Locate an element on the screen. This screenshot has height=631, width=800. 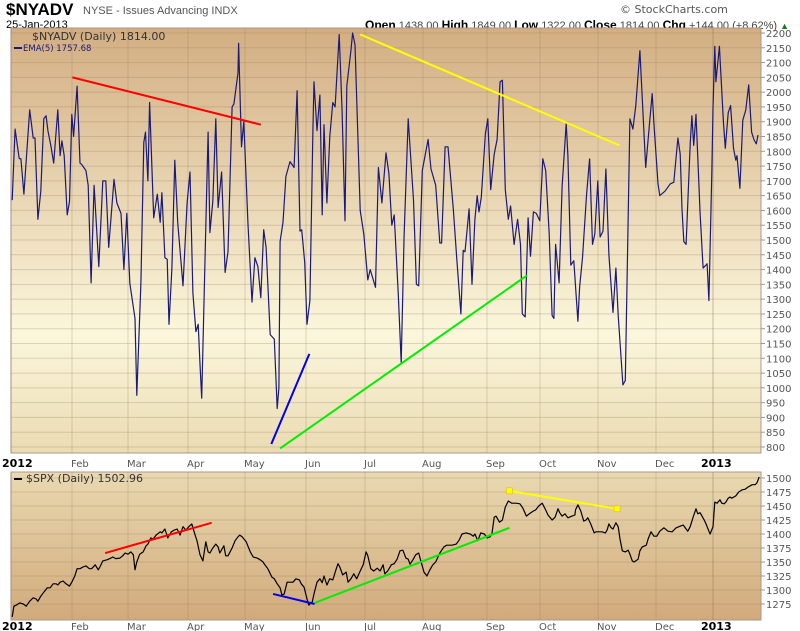
svg-text: 1850 is located at coordinates (778, 138).